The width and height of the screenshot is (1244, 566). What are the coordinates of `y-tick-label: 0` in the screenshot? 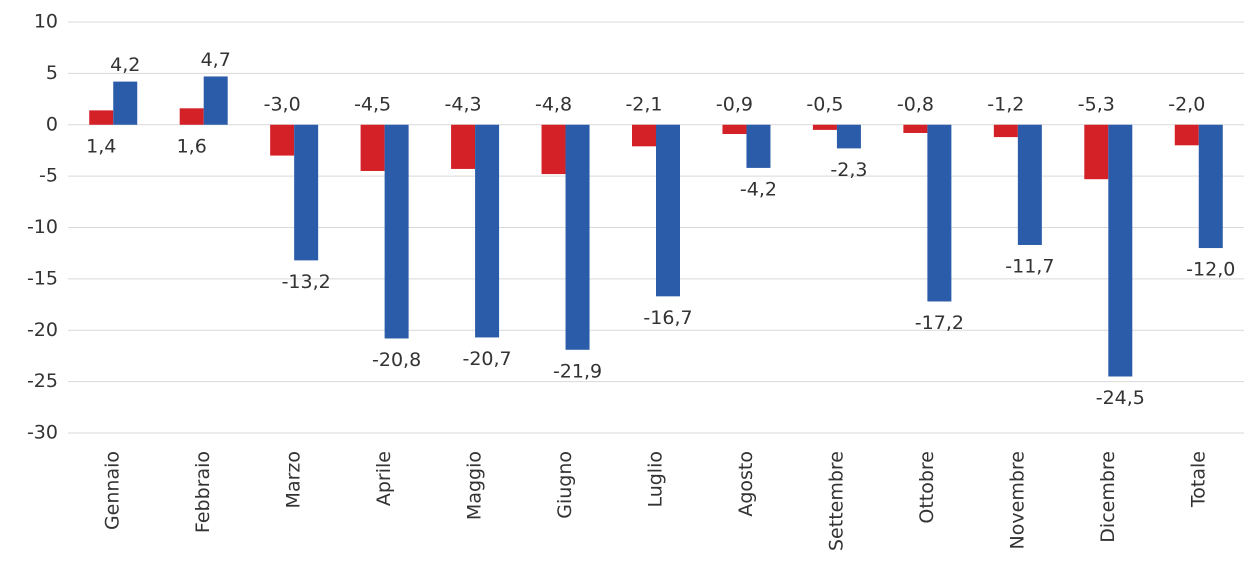 It's located at (52, 124).